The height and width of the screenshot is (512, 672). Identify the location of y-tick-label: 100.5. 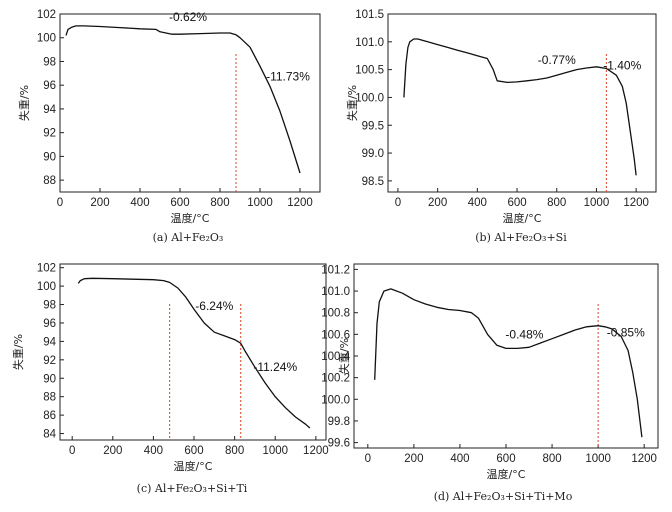
(369, 71).